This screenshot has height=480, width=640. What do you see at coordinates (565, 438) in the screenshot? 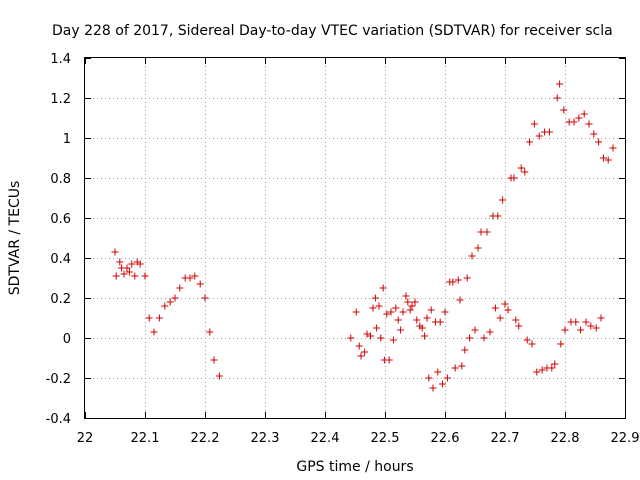
I see `x-tick-label: 22.8` at bounding box center [565, 438].